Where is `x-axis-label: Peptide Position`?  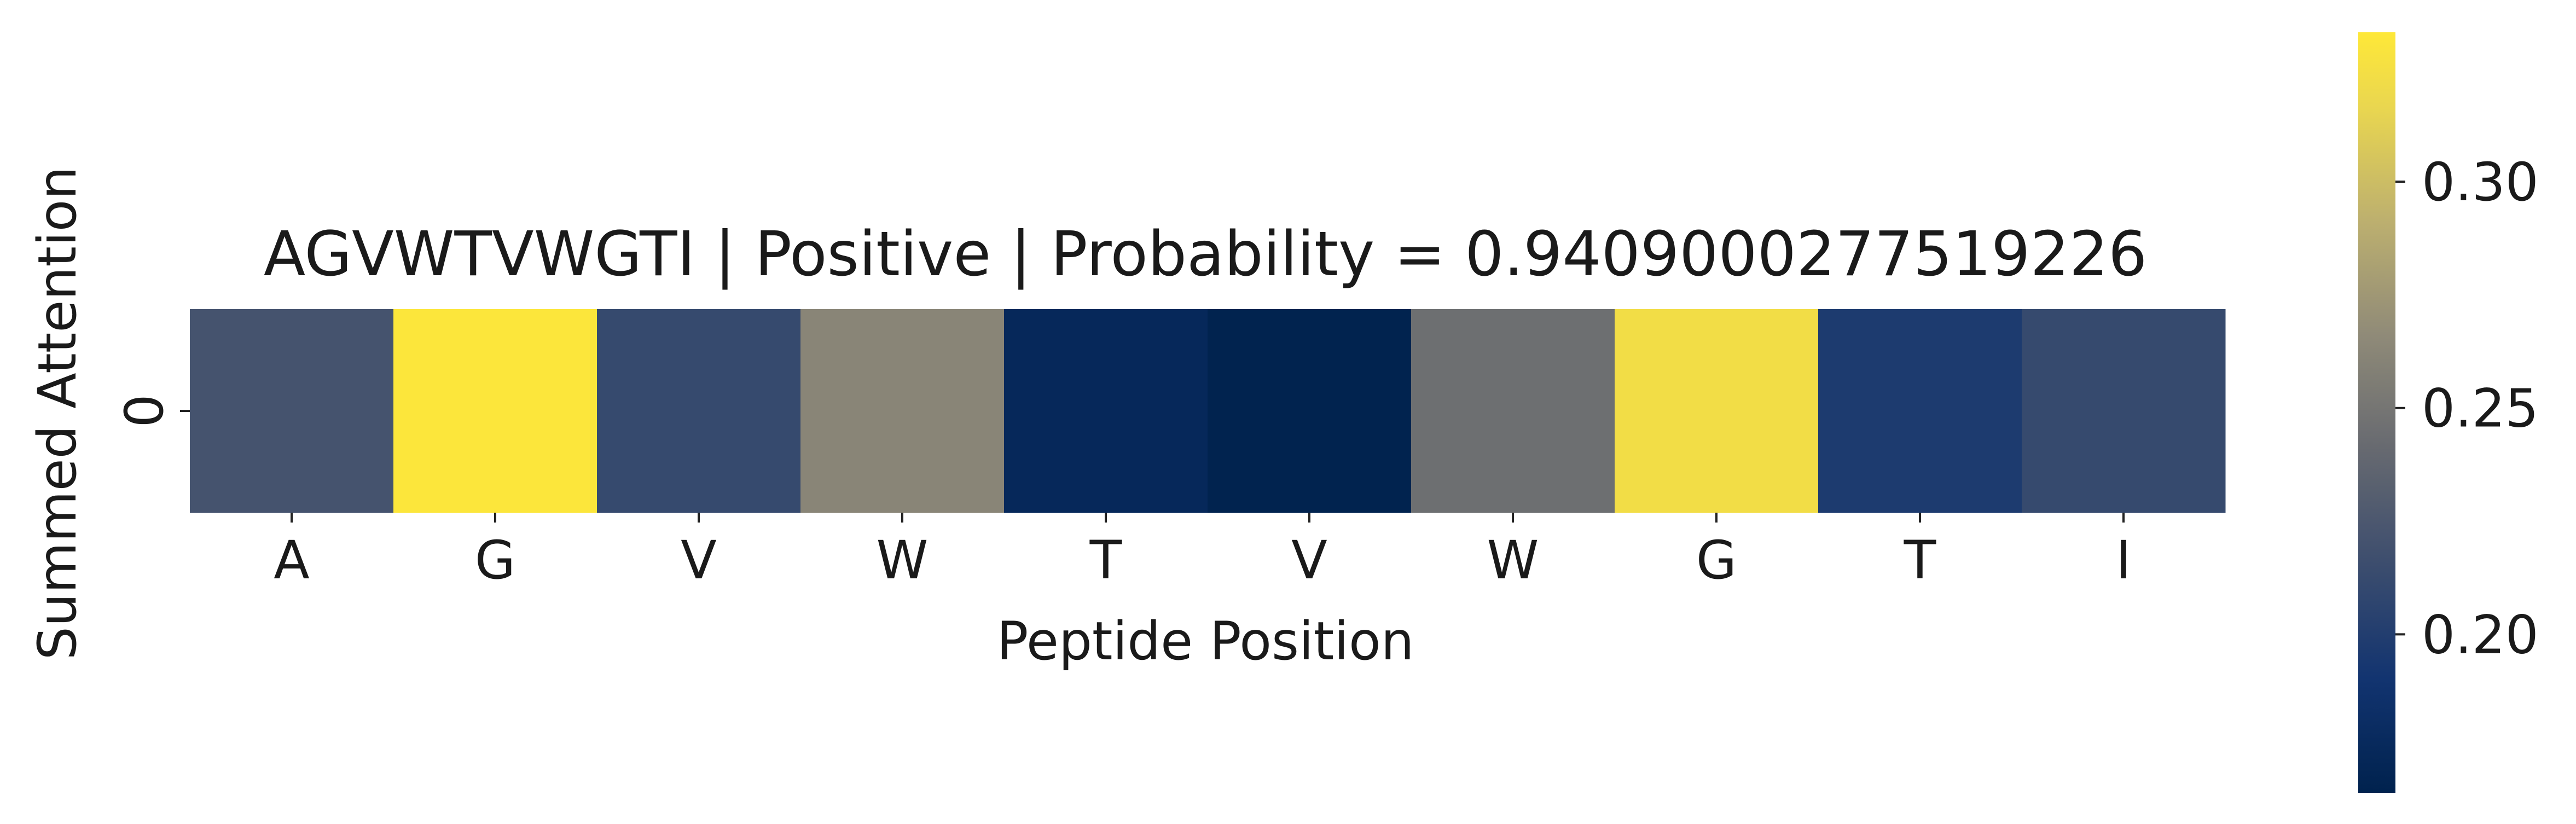 x-axis-label: Peptide Position is located at coordinates (1205, 641).